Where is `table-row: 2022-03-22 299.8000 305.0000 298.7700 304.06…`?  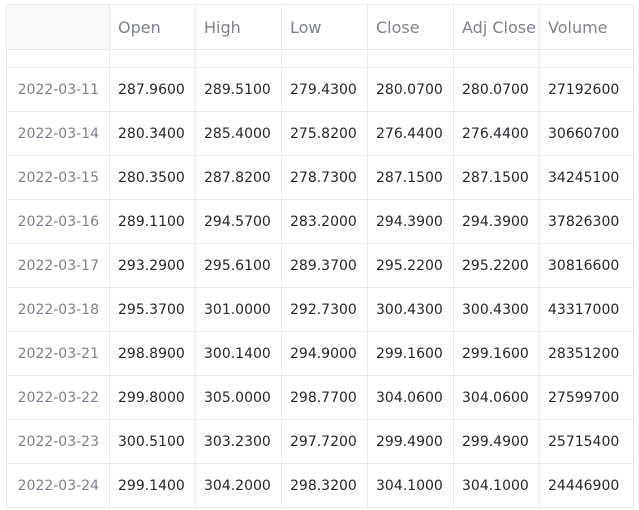
table-row: 2022-03-22 299.8000 305.0000 298.7700 304.06… is located at coordinates (320, 397).